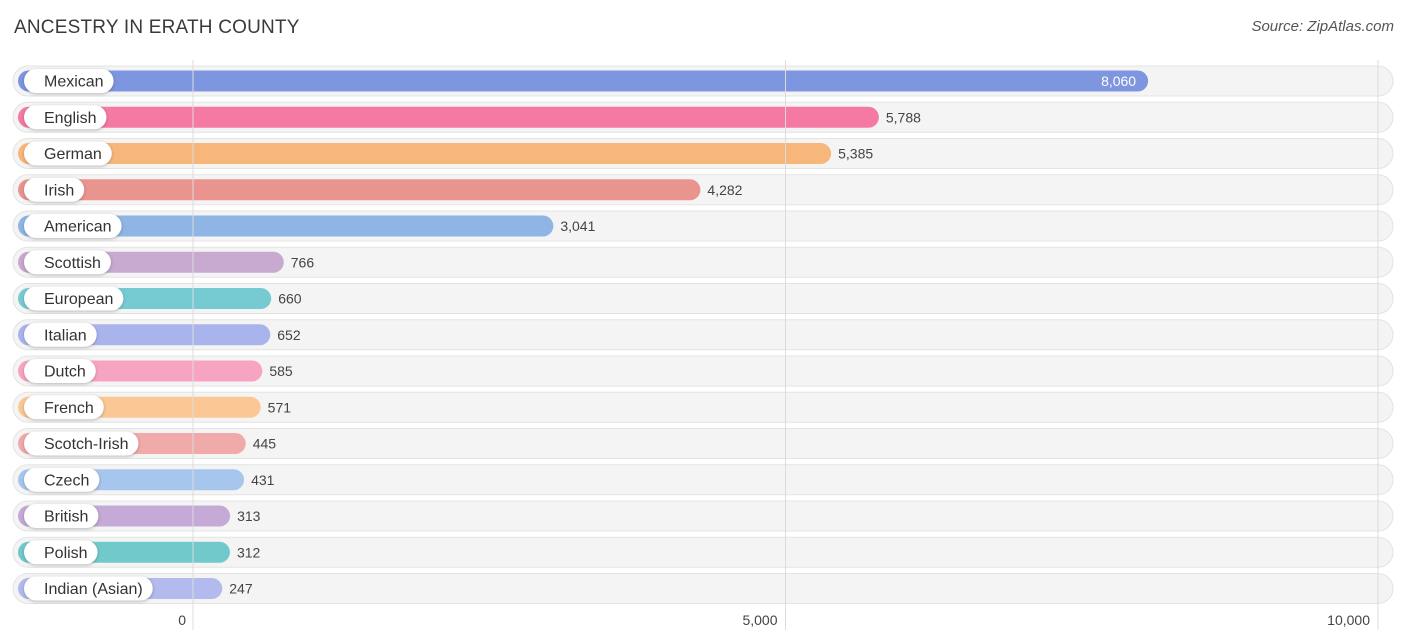 The width and height of the screenshot is (1406, 644). What do you see at coordinates (69, 408) in the screenshot?
I see `category-label: French` at bounding box center [69, 408].